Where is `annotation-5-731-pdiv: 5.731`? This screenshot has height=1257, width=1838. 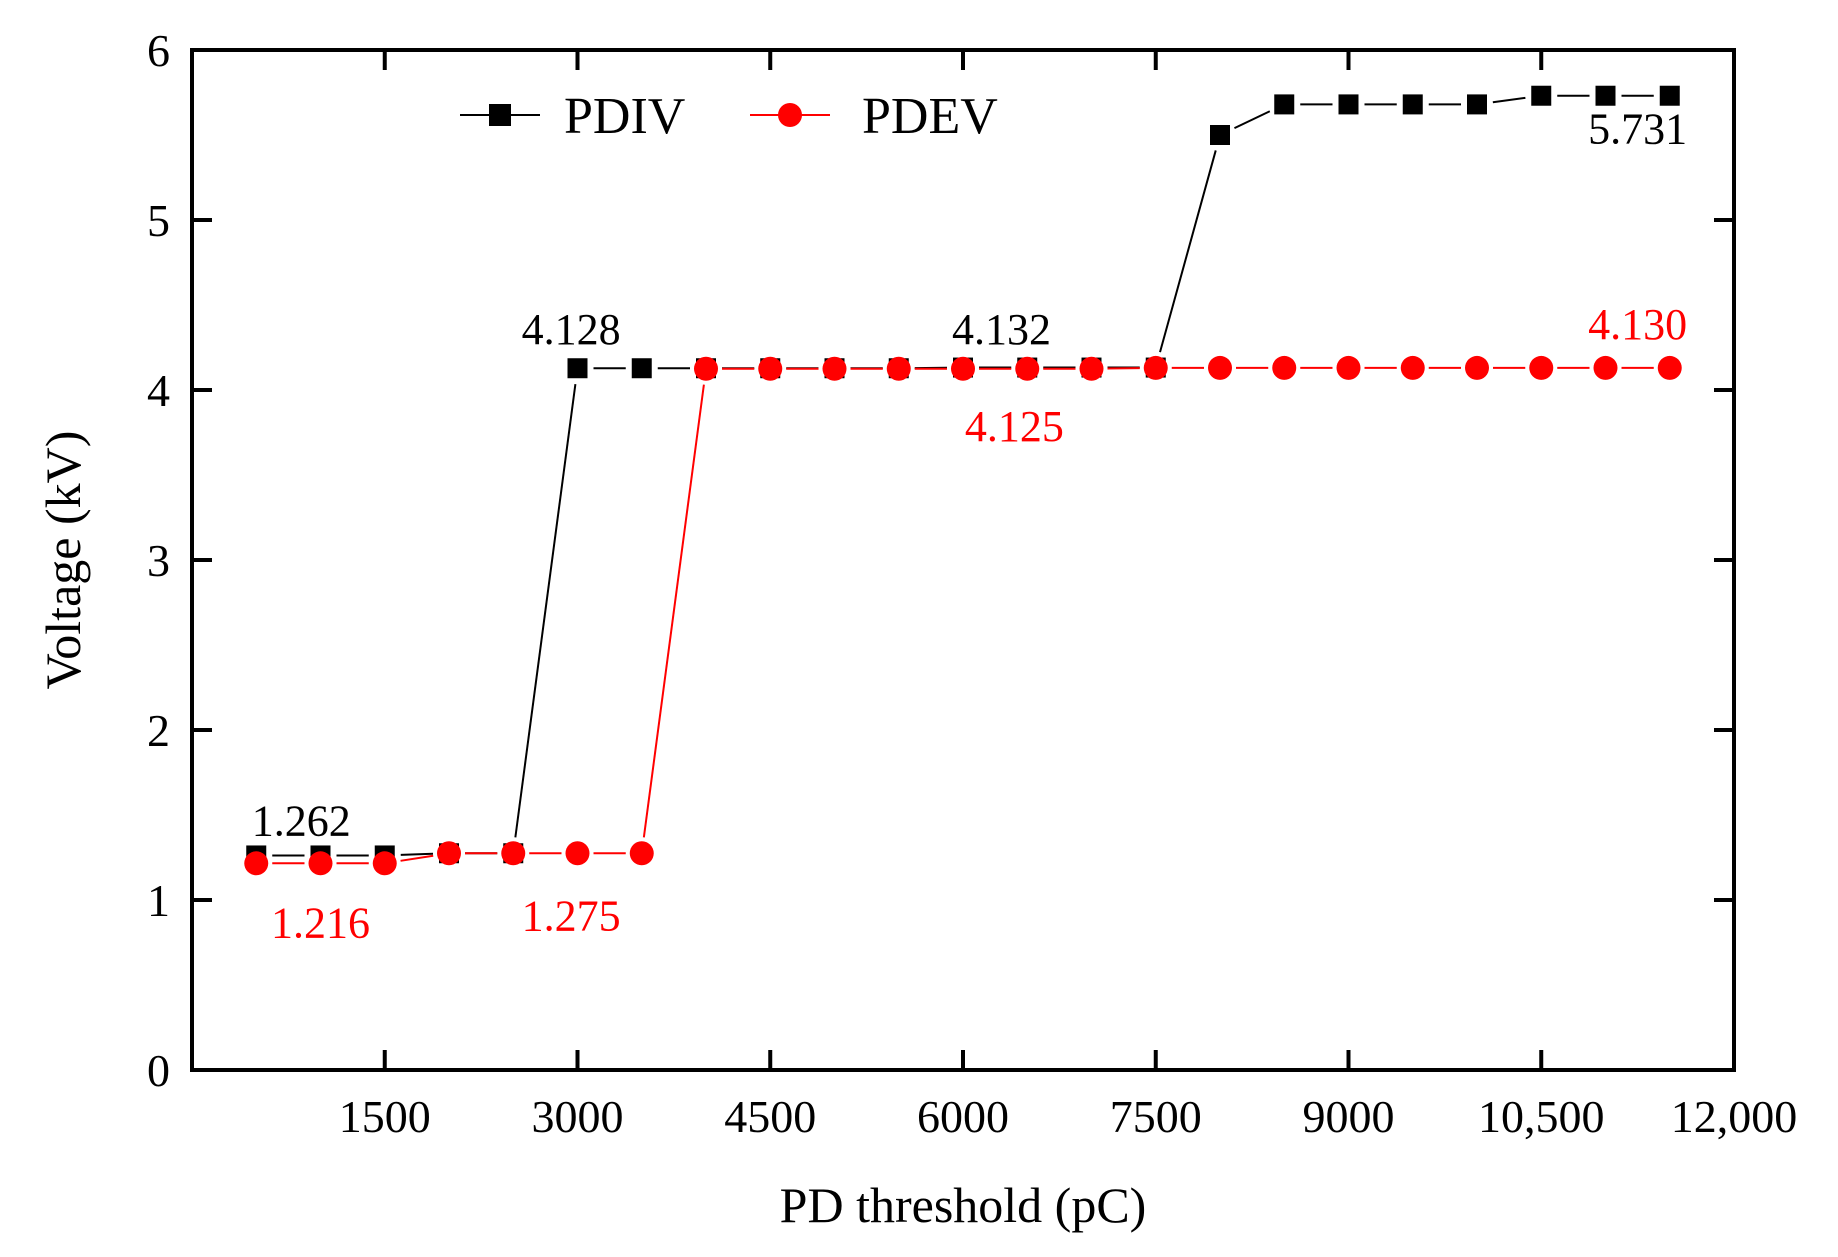
annotation-5-731-pdiv: 5.731 is located at coordinates (1637, 129).